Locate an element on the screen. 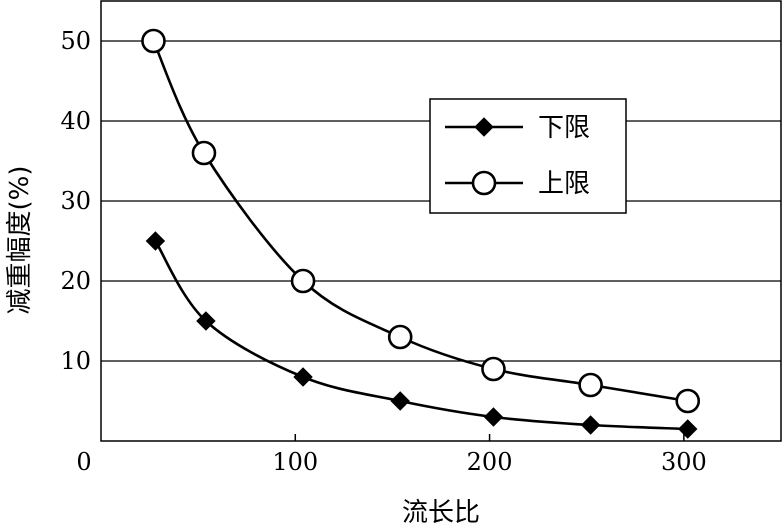 The image size is (784, 528). legend-entry-2: 上限 is located at coordinates (517, 184).